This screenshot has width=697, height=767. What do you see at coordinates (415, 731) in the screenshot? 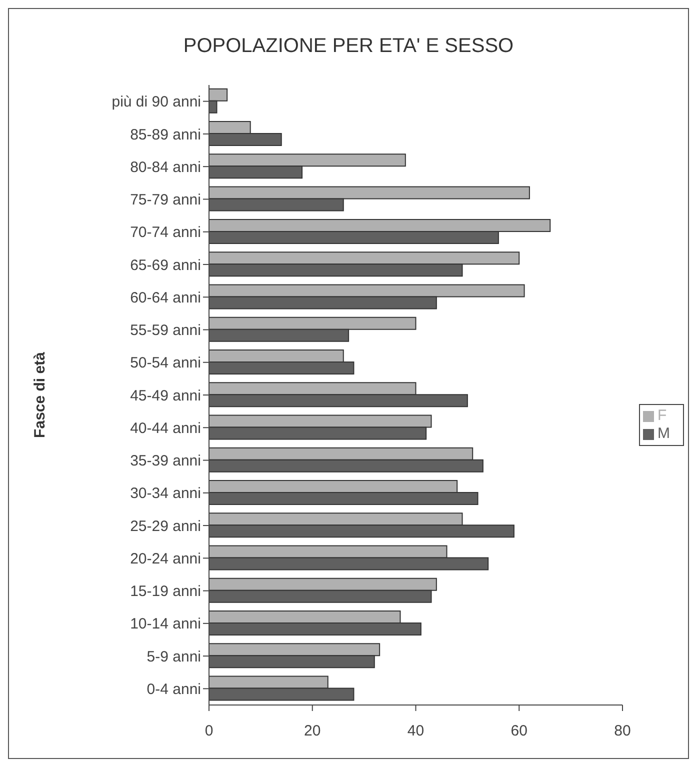
I see `x-tick-label: 40` at bounding box center [415, 731].